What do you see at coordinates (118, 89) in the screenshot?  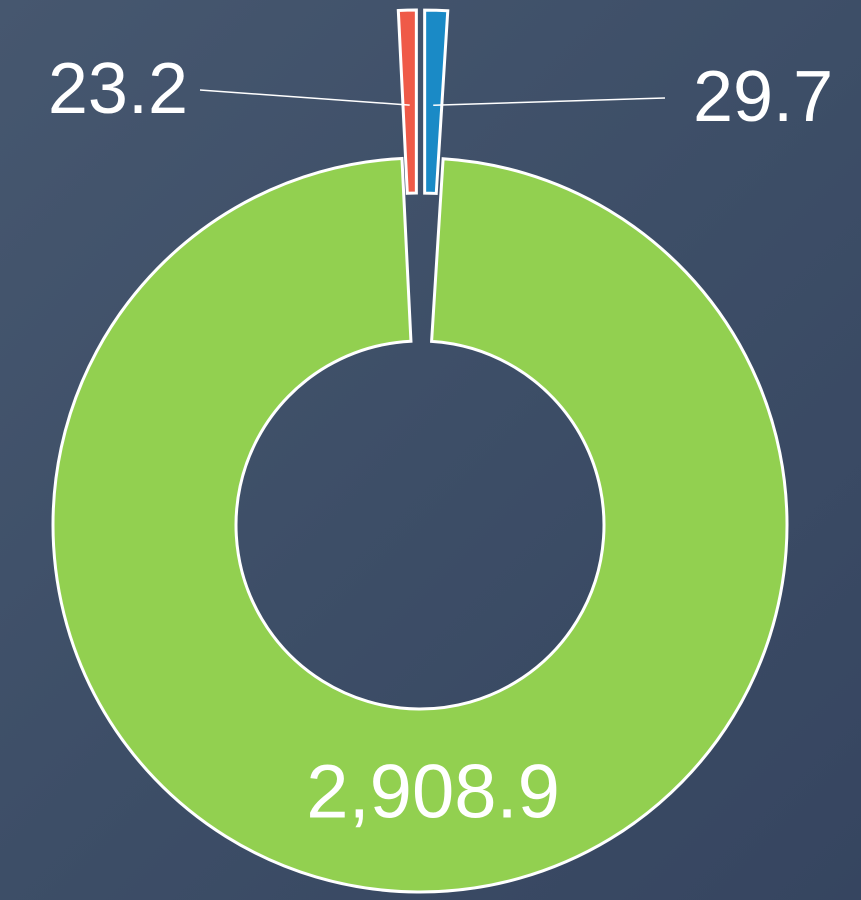 I see `data-label: 23.2` at bounding box center [118, 89].